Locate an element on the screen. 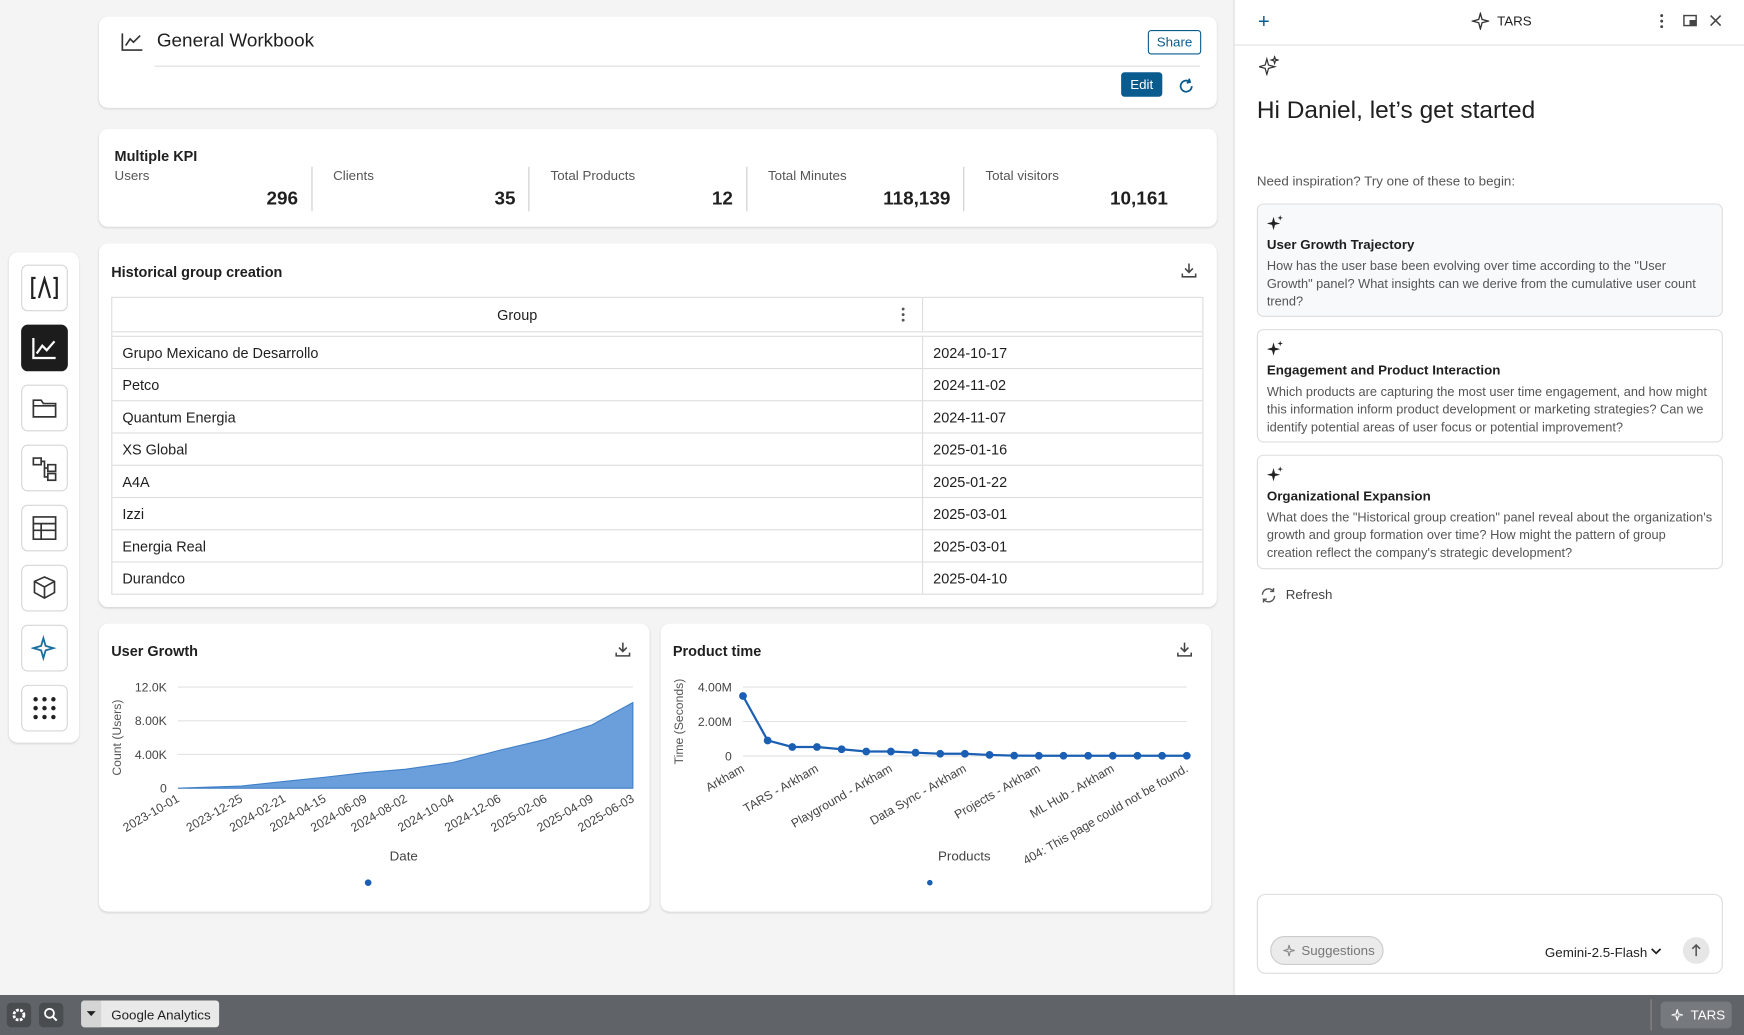 The height and width of the screenshot is (1035, 1744). header-card is located at coordinates (657, 62).